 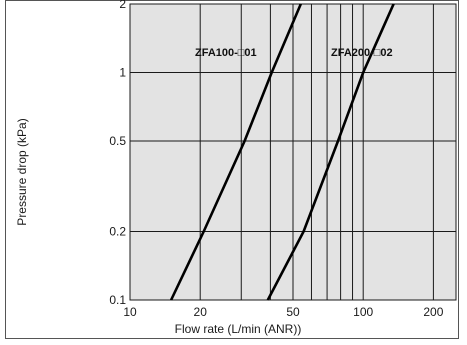 What do you see at coordinates (433, 312) in the screenshot?
I see `x-tick-label-200: 200` at bounding box center [433, 312].